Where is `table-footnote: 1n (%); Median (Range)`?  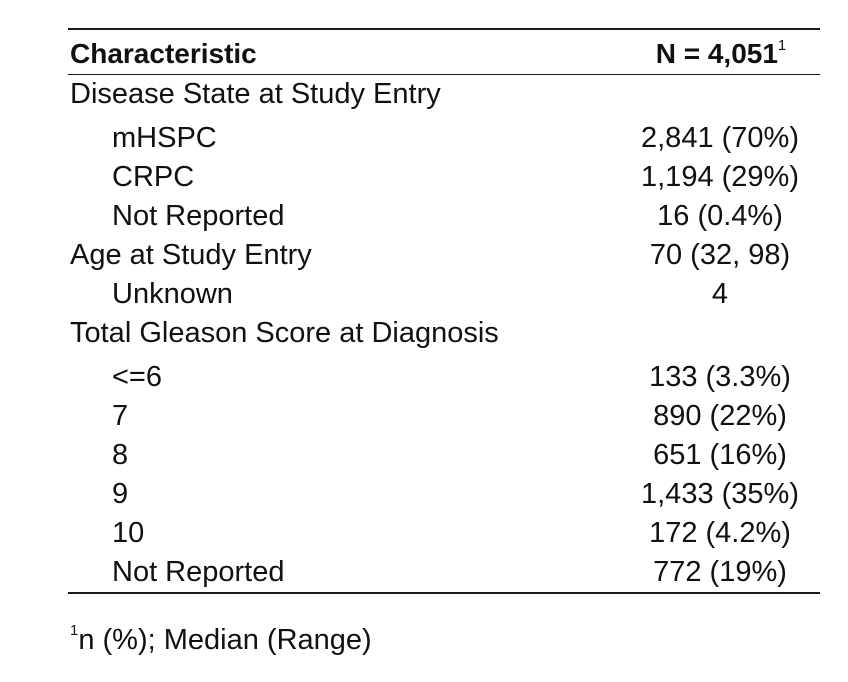 table-footnote: 1n (%); Median (Range) is located at coordinates (221, 640).